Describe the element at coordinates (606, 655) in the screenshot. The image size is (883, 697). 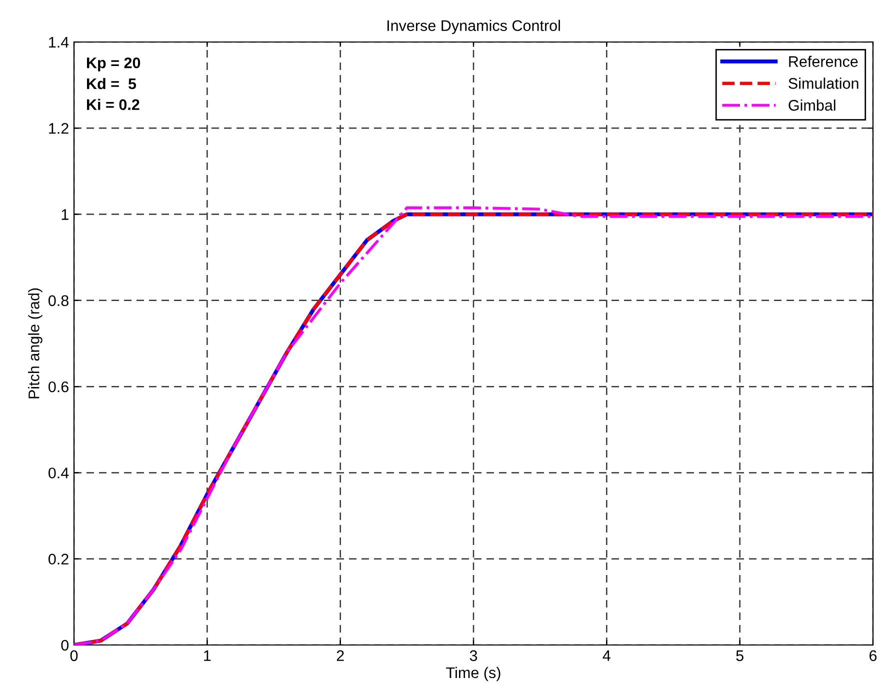
I see `x-tick-label: 4` at that location.